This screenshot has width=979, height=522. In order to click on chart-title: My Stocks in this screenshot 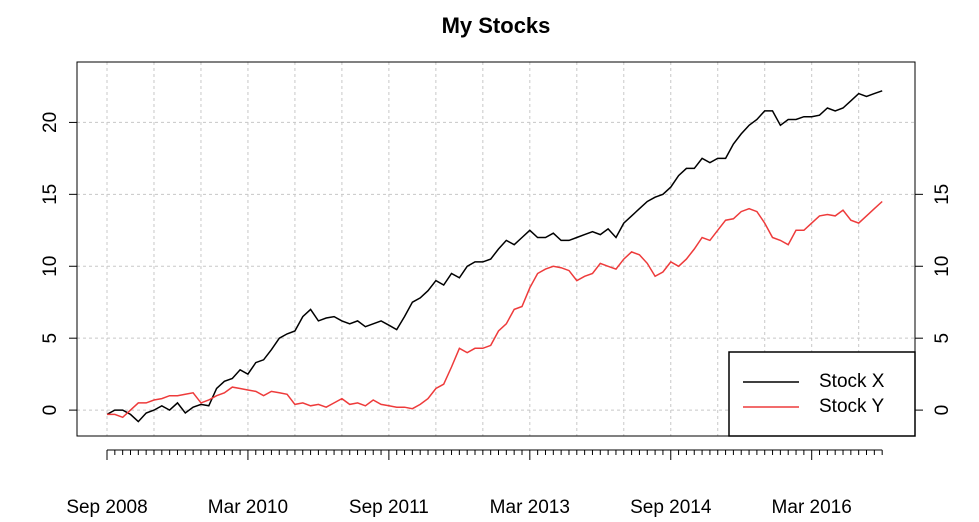, I will do `click(496, 25)`.